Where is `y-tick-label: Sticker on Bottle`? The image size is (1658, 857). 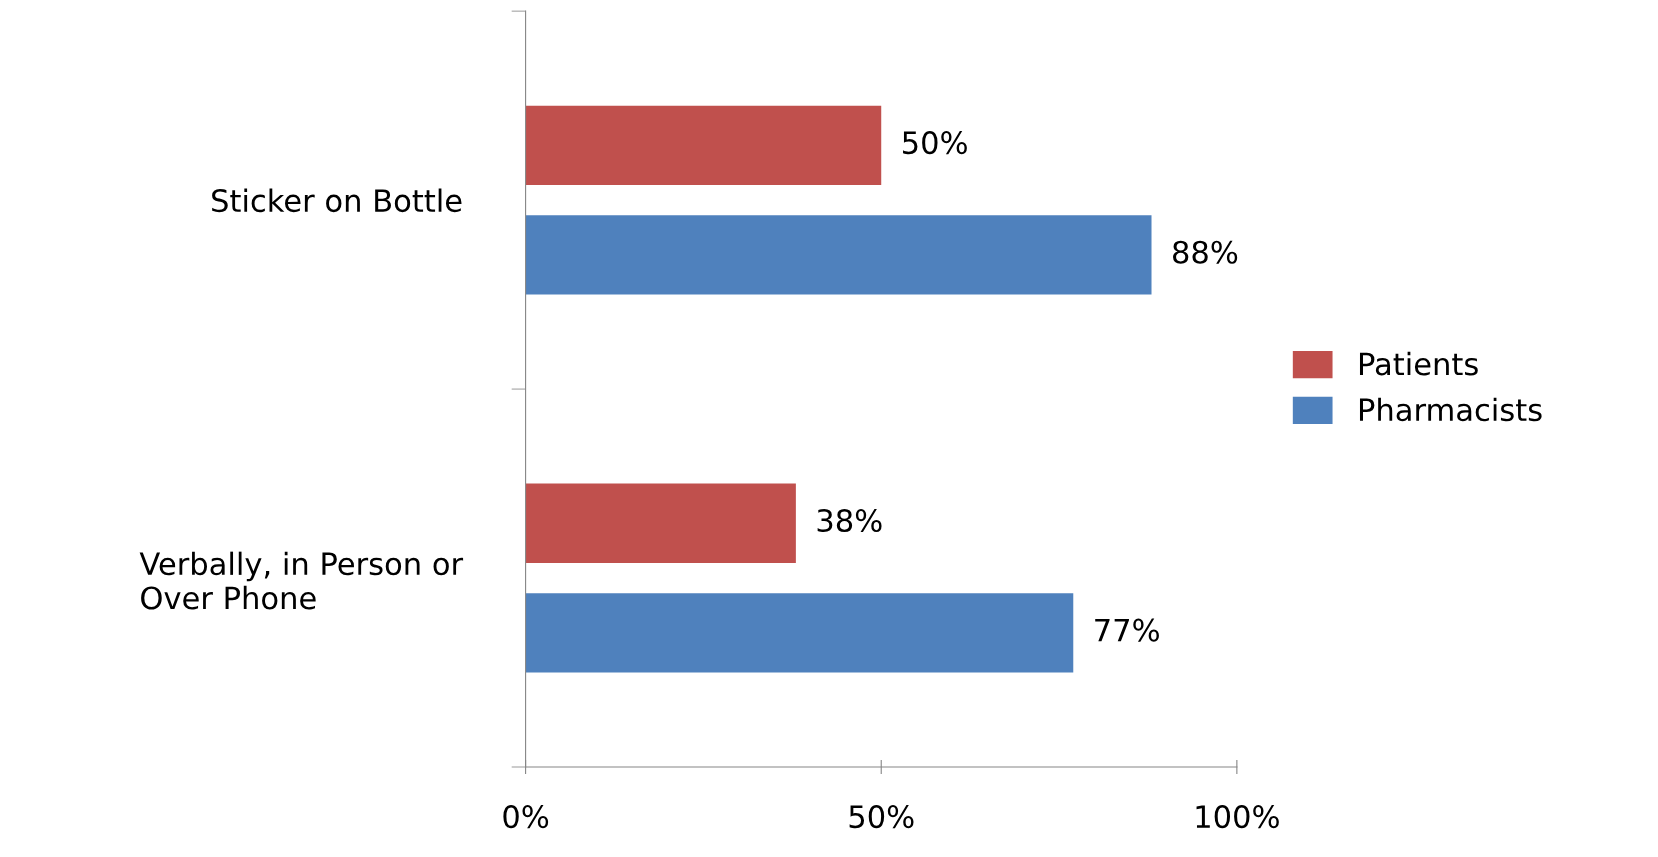
y-tick-label: Sticker on Bottle is located at coordinates (337, 200).